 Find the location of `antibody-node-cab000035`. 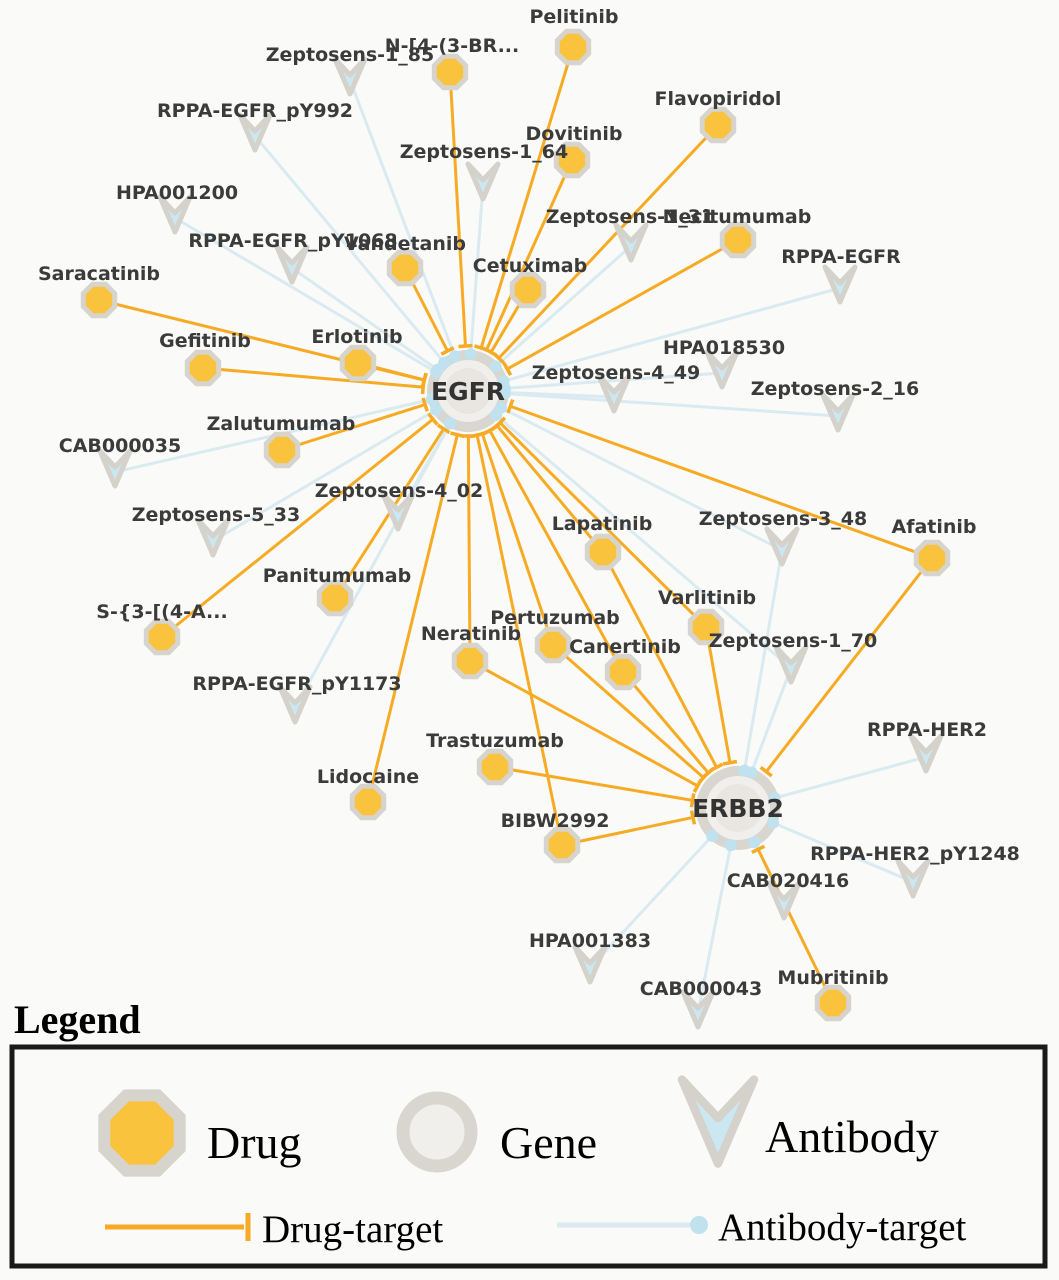

antibody-node-cab000035 is located at coordinates (115, 468).